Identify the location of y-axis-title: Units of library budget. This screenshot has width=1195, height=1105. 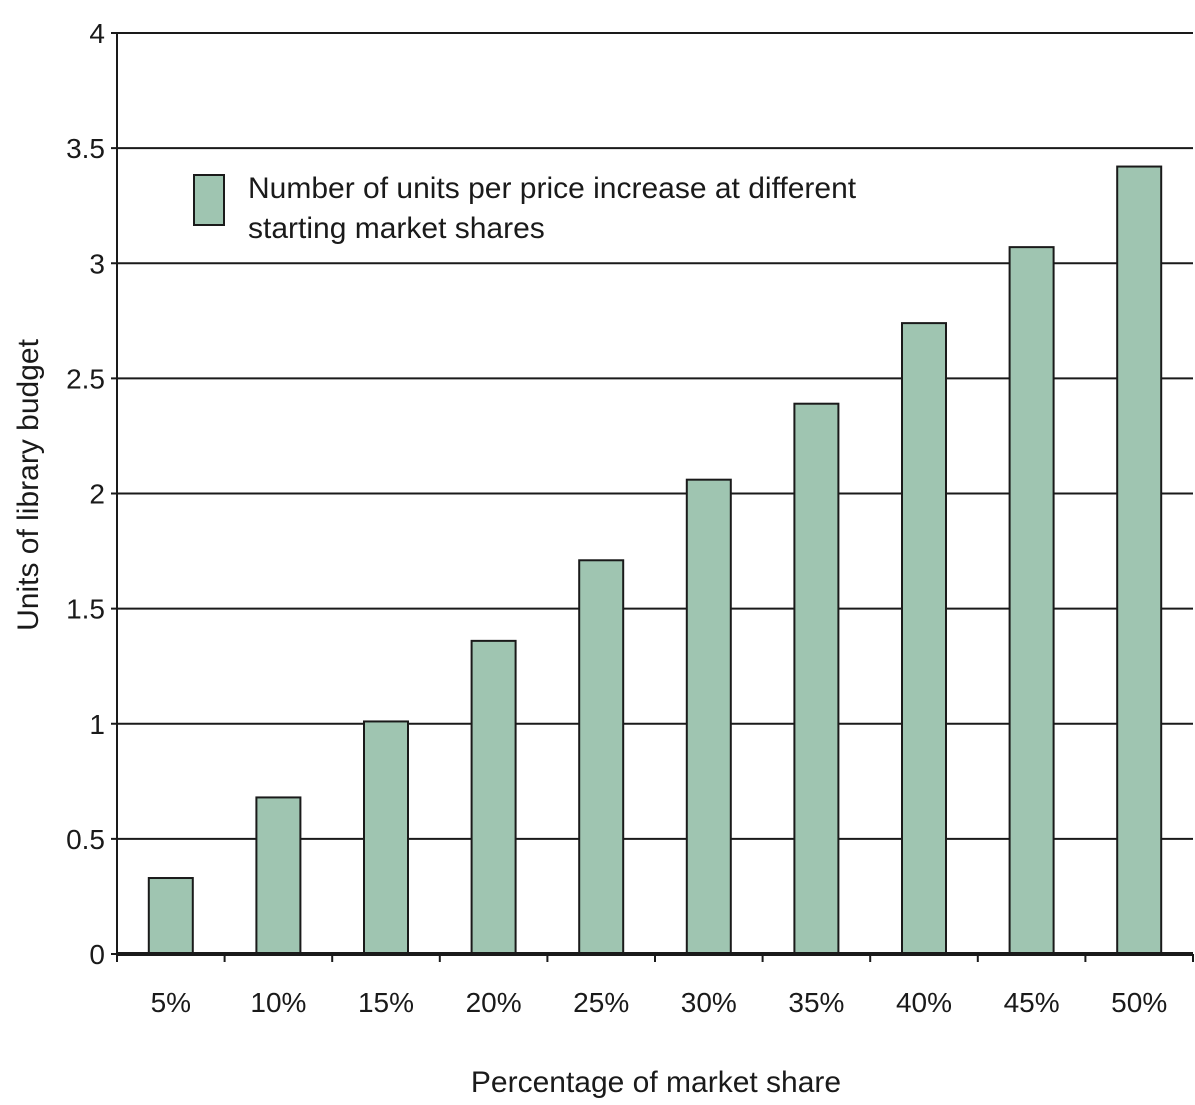
(28, 484).